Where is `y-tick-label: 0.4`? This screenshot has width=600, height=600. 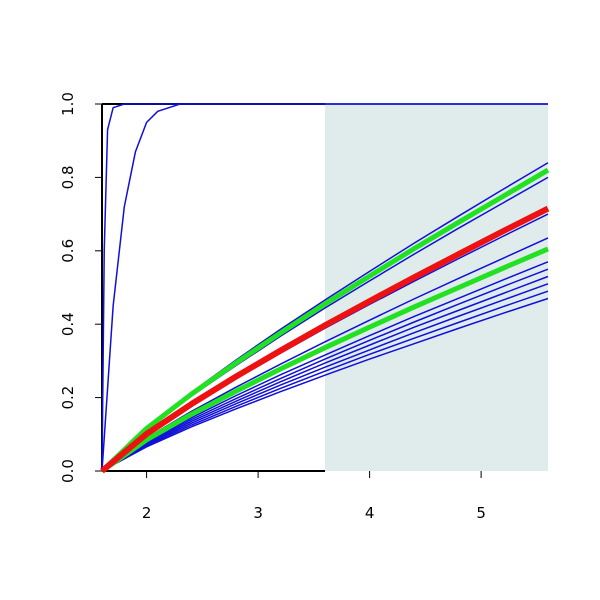 y-tick-label: 0.4 is located at coordinates (68, 324).